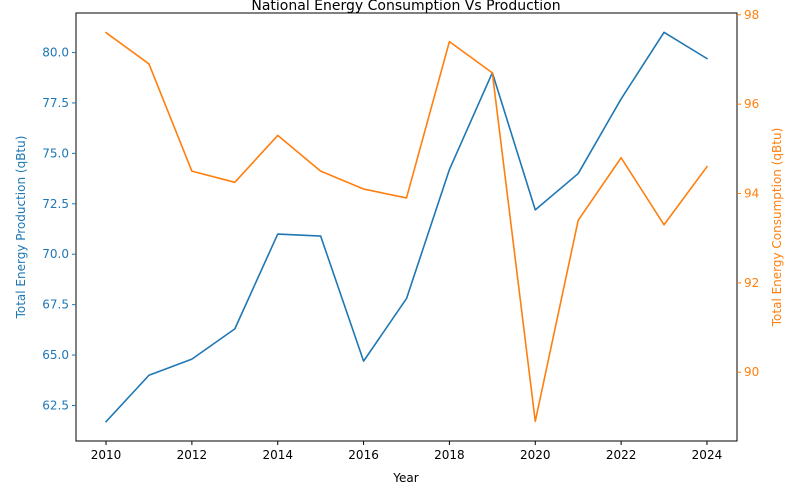 The height and width of the screenshot is (500, 800). I want to click on x-tick-label: 2016, so click(363, 455).